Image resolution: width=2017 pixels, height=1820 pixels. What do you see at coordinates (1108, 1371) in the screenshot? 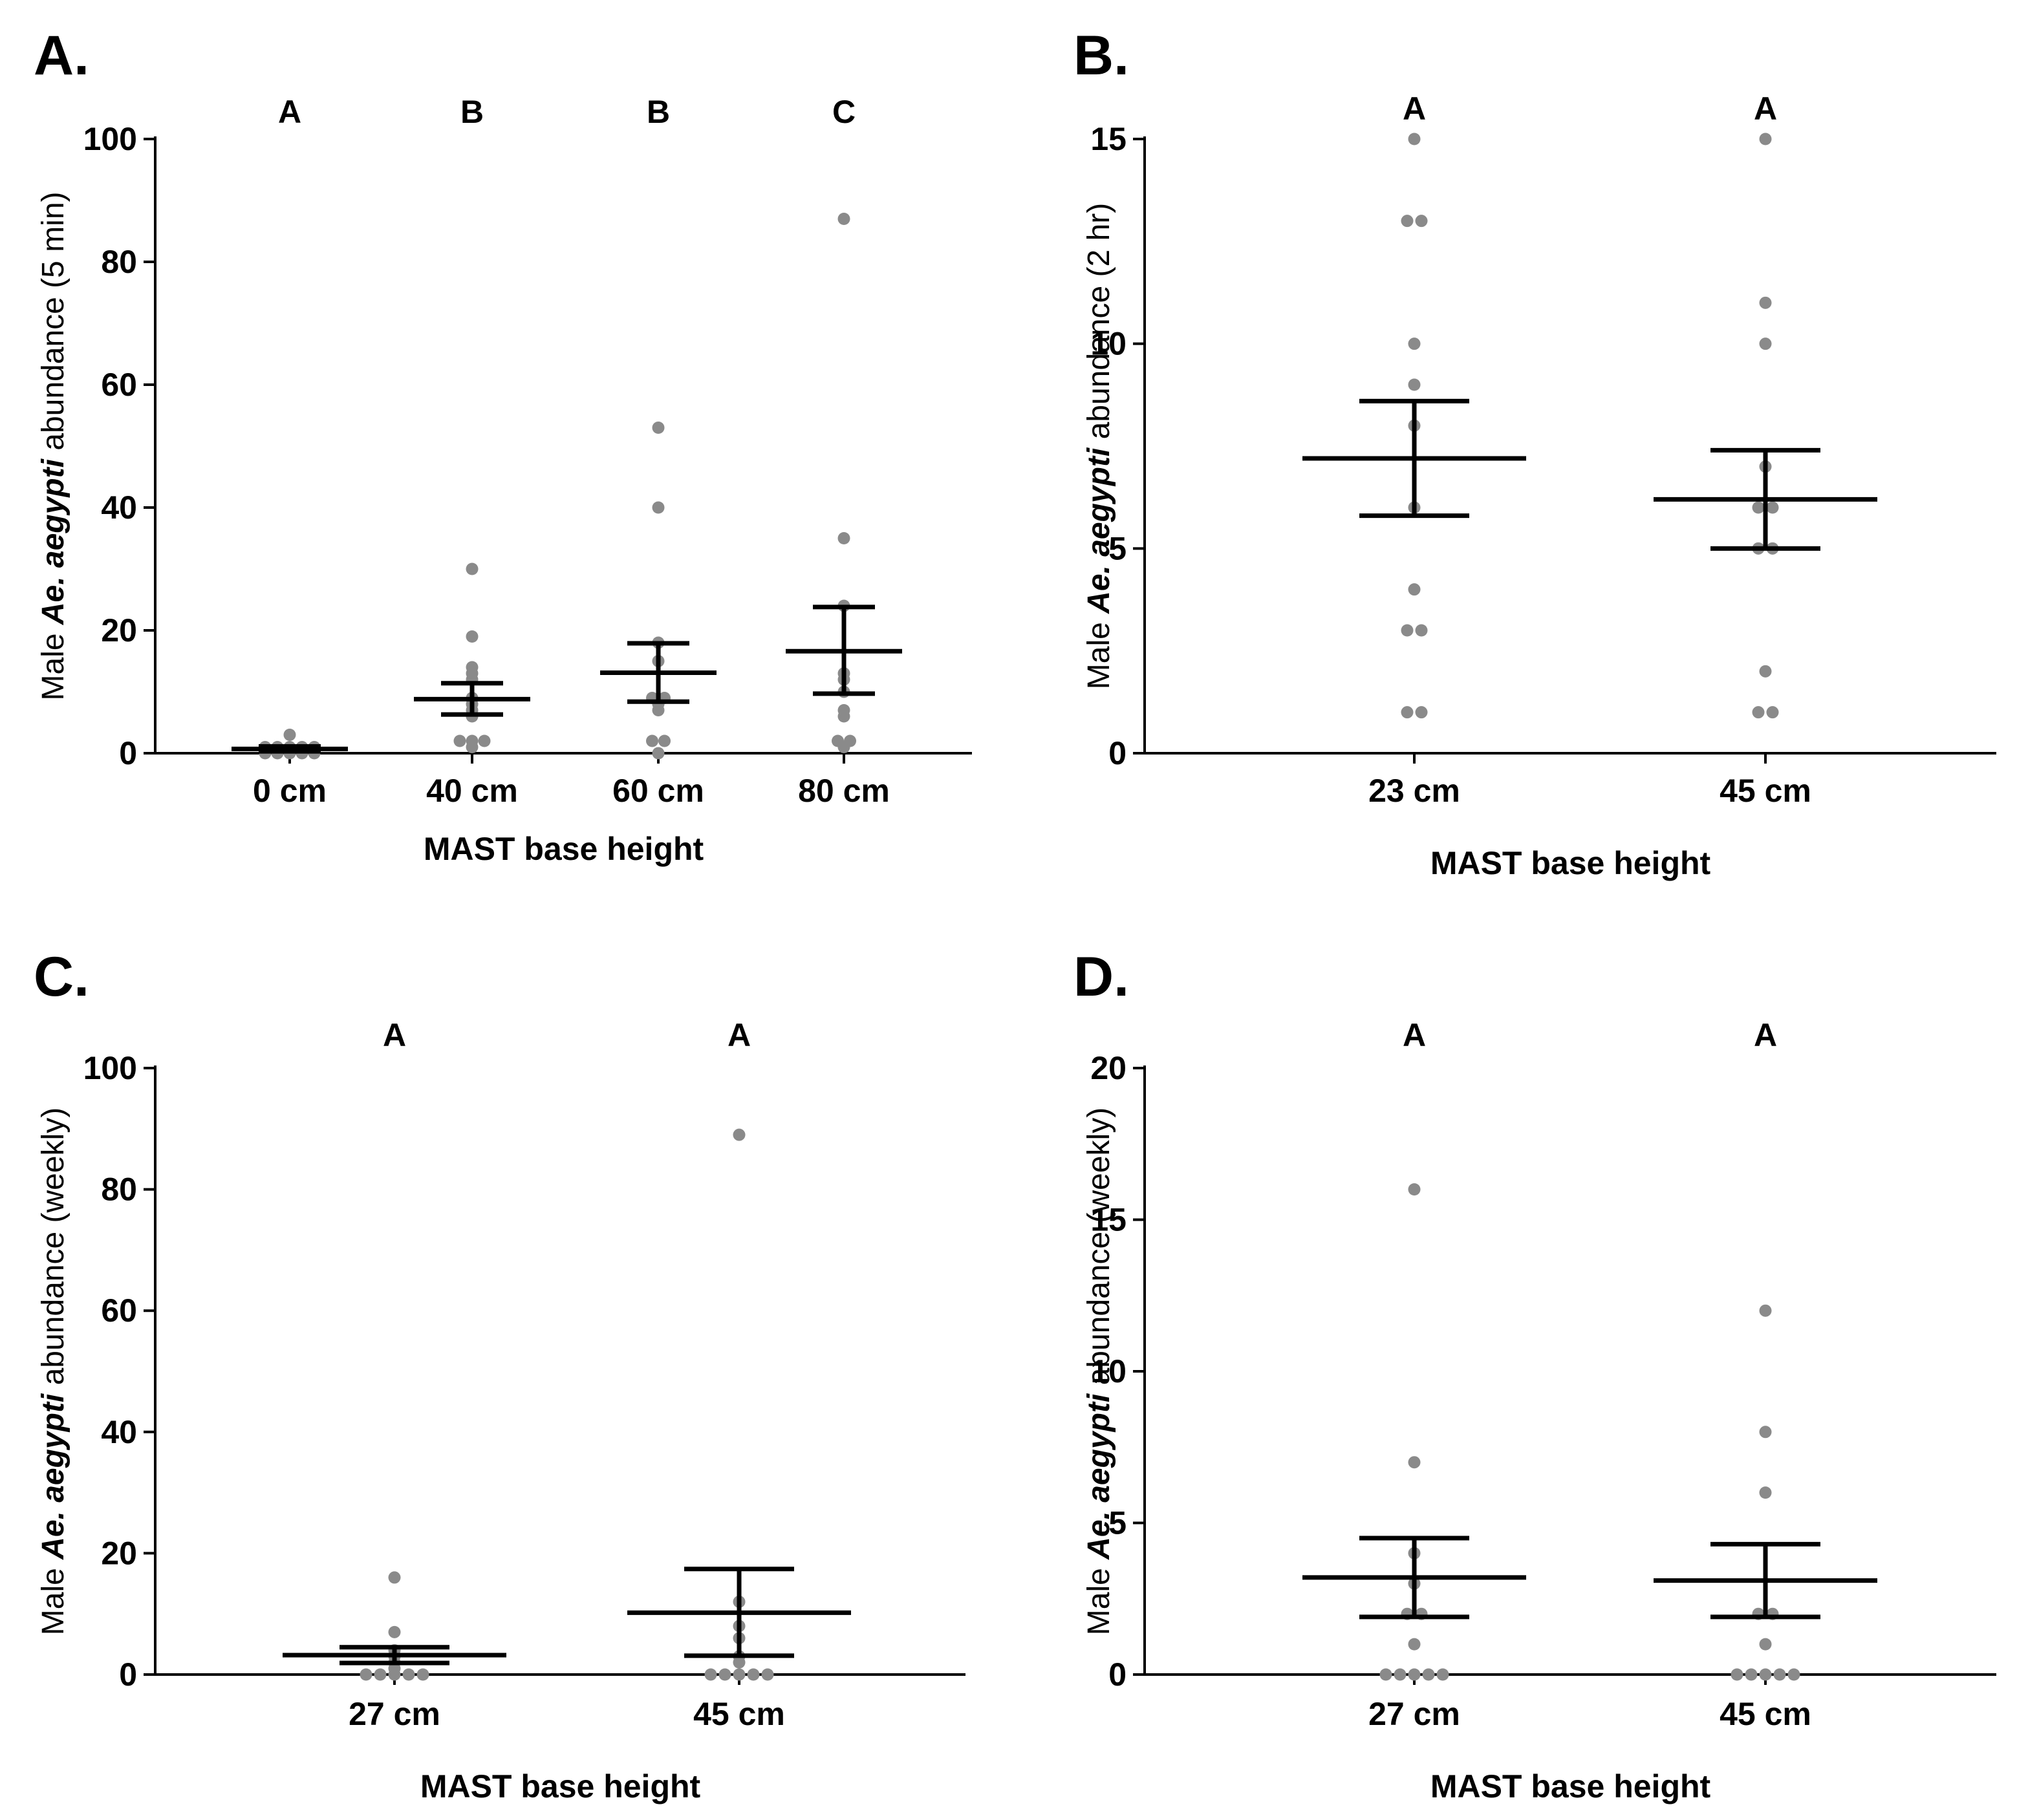
I see `y-tick-label: 10` at bounding box center [1108, 1371].